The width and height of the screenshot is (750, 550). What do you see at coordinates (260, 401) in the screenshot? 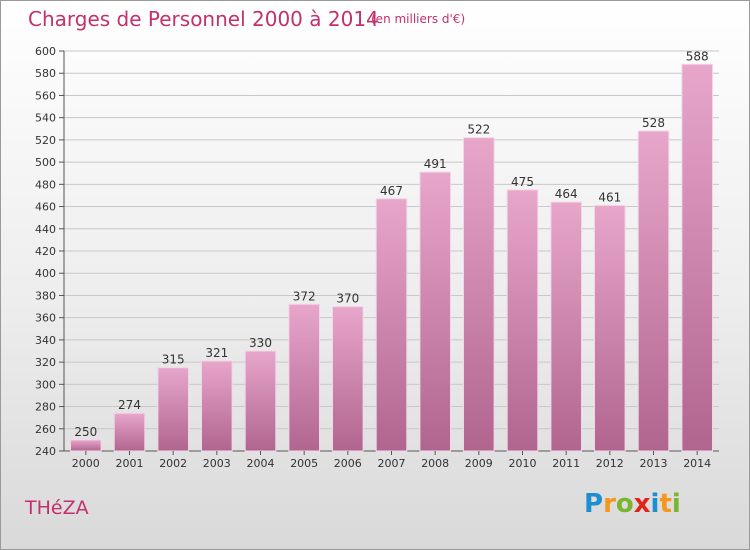
I see `bar-2004` at bounding box center [260, 401].